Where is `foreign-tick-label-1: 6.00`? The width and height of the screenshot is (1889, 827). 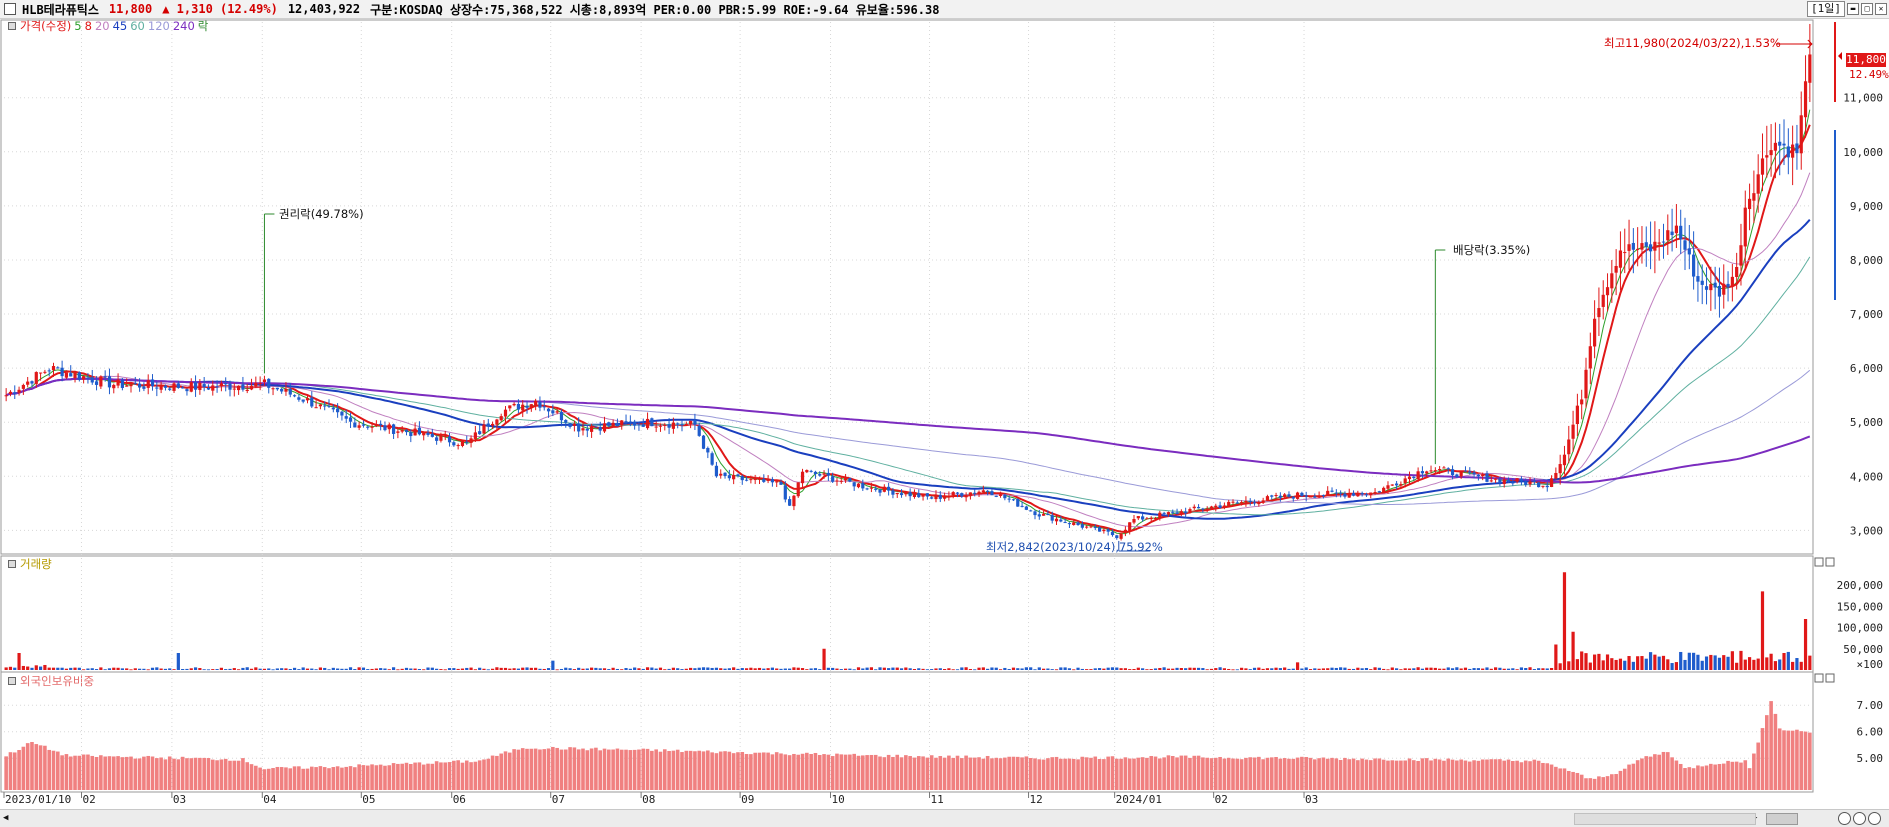
foreign-tick-label-1: 6.00 is located at coordinates (1870, 732).